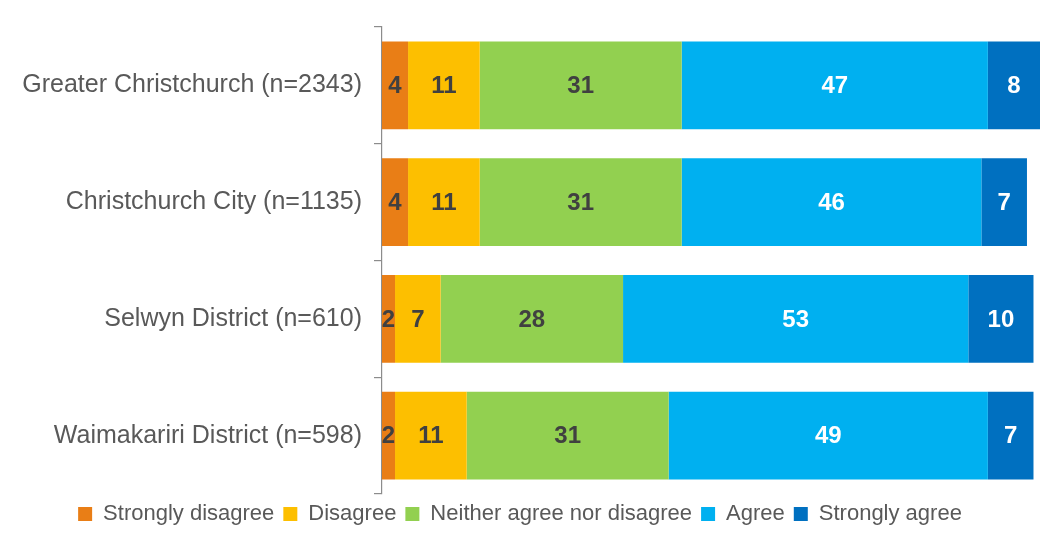  I want to click on y-tick-label: Christchurch City (n=1135), so click(213, 200).